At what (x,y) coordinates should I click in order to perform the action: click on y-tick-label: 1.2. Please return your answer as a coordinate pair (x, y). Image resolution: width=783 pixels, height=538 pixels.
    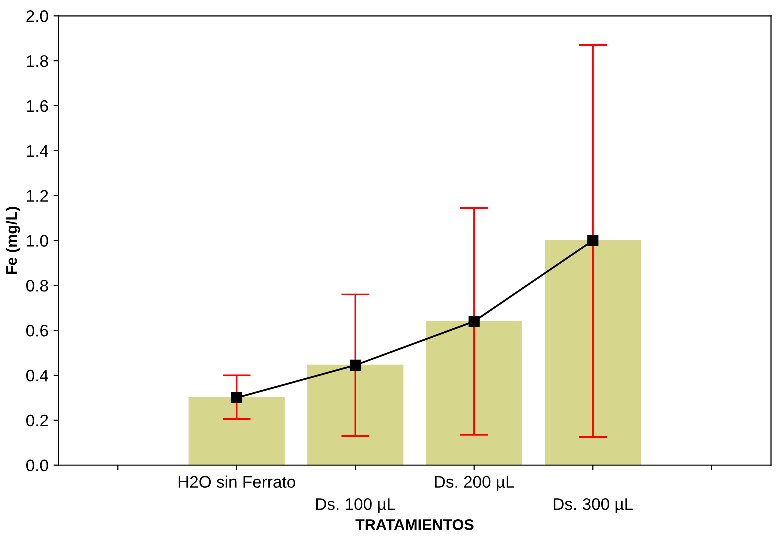
    Looking at the image, I should click on (37, 196).